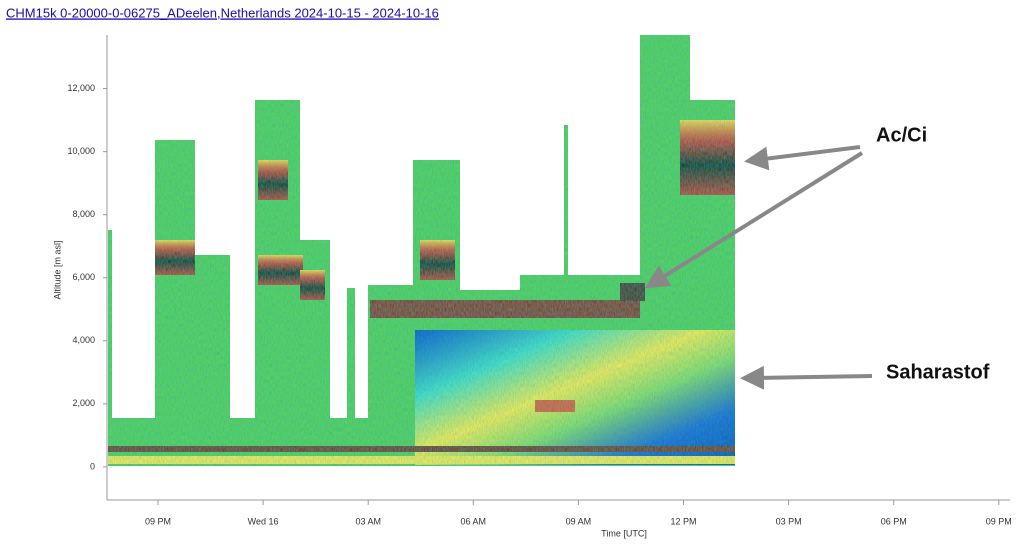 This screenshot has width=1024, height=545. Describe the element at coordinates (683, 521) in the screenshot. I see `x-tick-label: 12 PM` at that location.